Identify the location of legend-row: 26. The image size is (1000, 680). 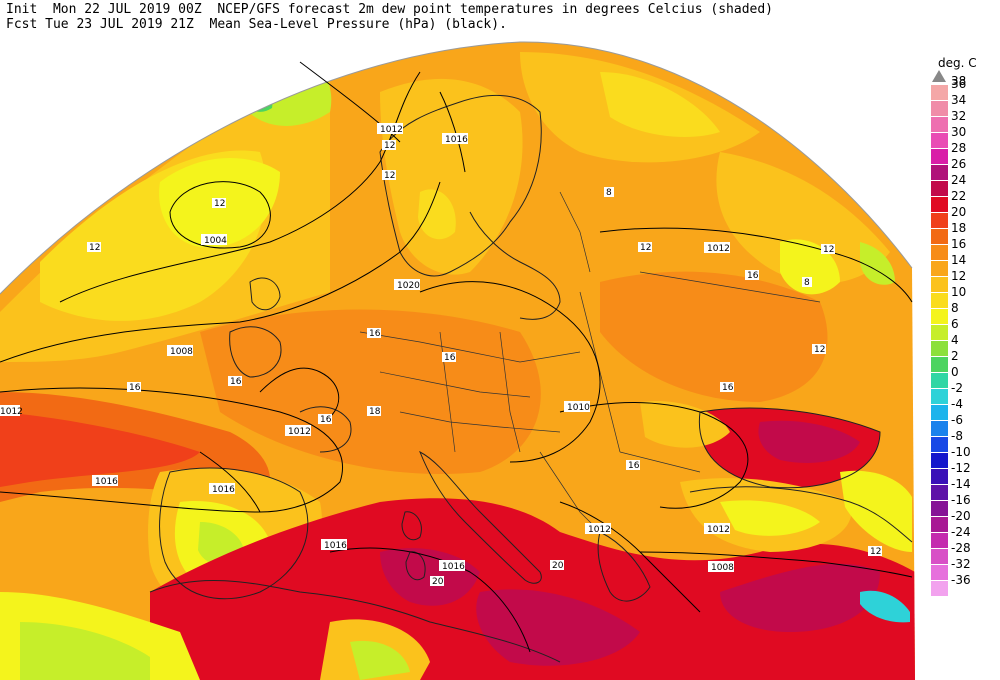
(963, 168).